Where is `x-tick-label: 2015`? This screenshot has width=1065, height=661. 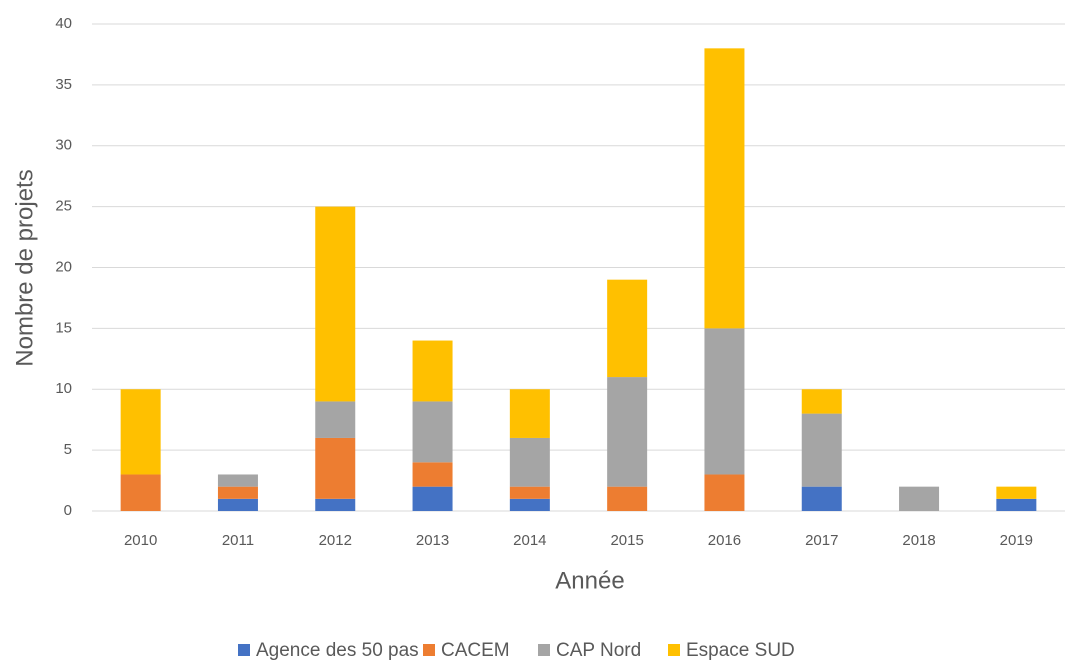
x-tick-label: 2015 is located at coordinates (626, 540).